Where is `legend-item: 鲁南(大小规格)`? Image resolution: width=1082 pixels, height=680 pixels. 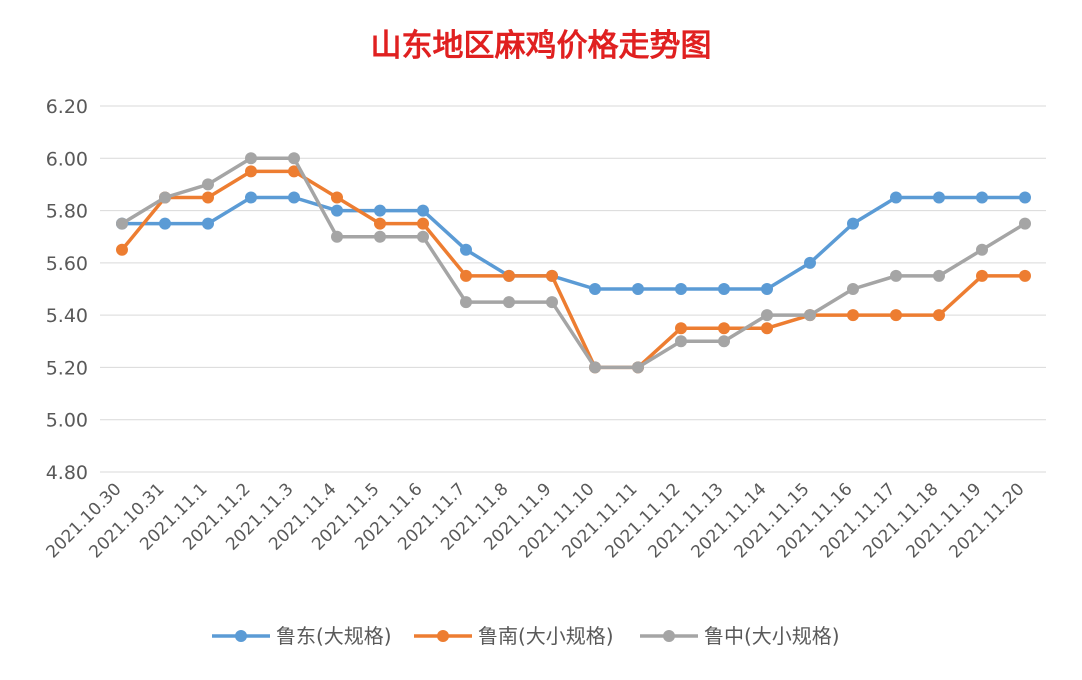
legend-item: 鲁南(大小规格) is located at coordinates (514, 636).